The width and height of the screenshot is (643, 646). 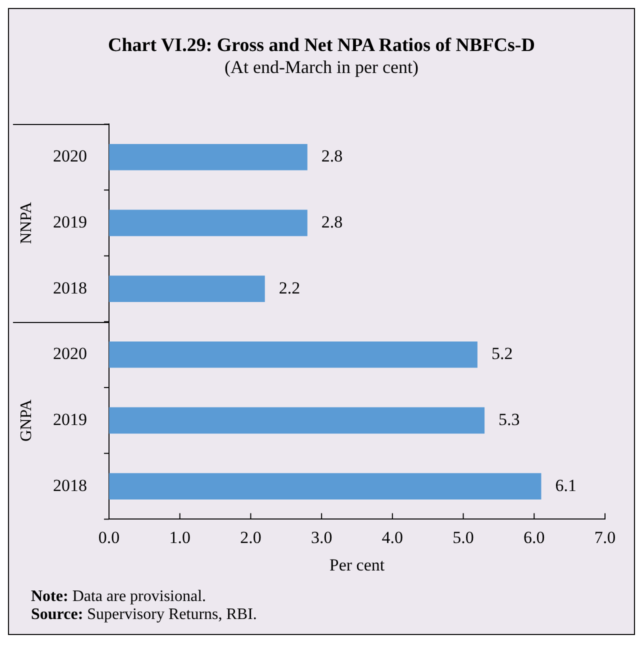 What do you see at coordinates (534, 537) in the screenshot?
I see `x-tick-label: 6.0` at bounding box center [534, 537].